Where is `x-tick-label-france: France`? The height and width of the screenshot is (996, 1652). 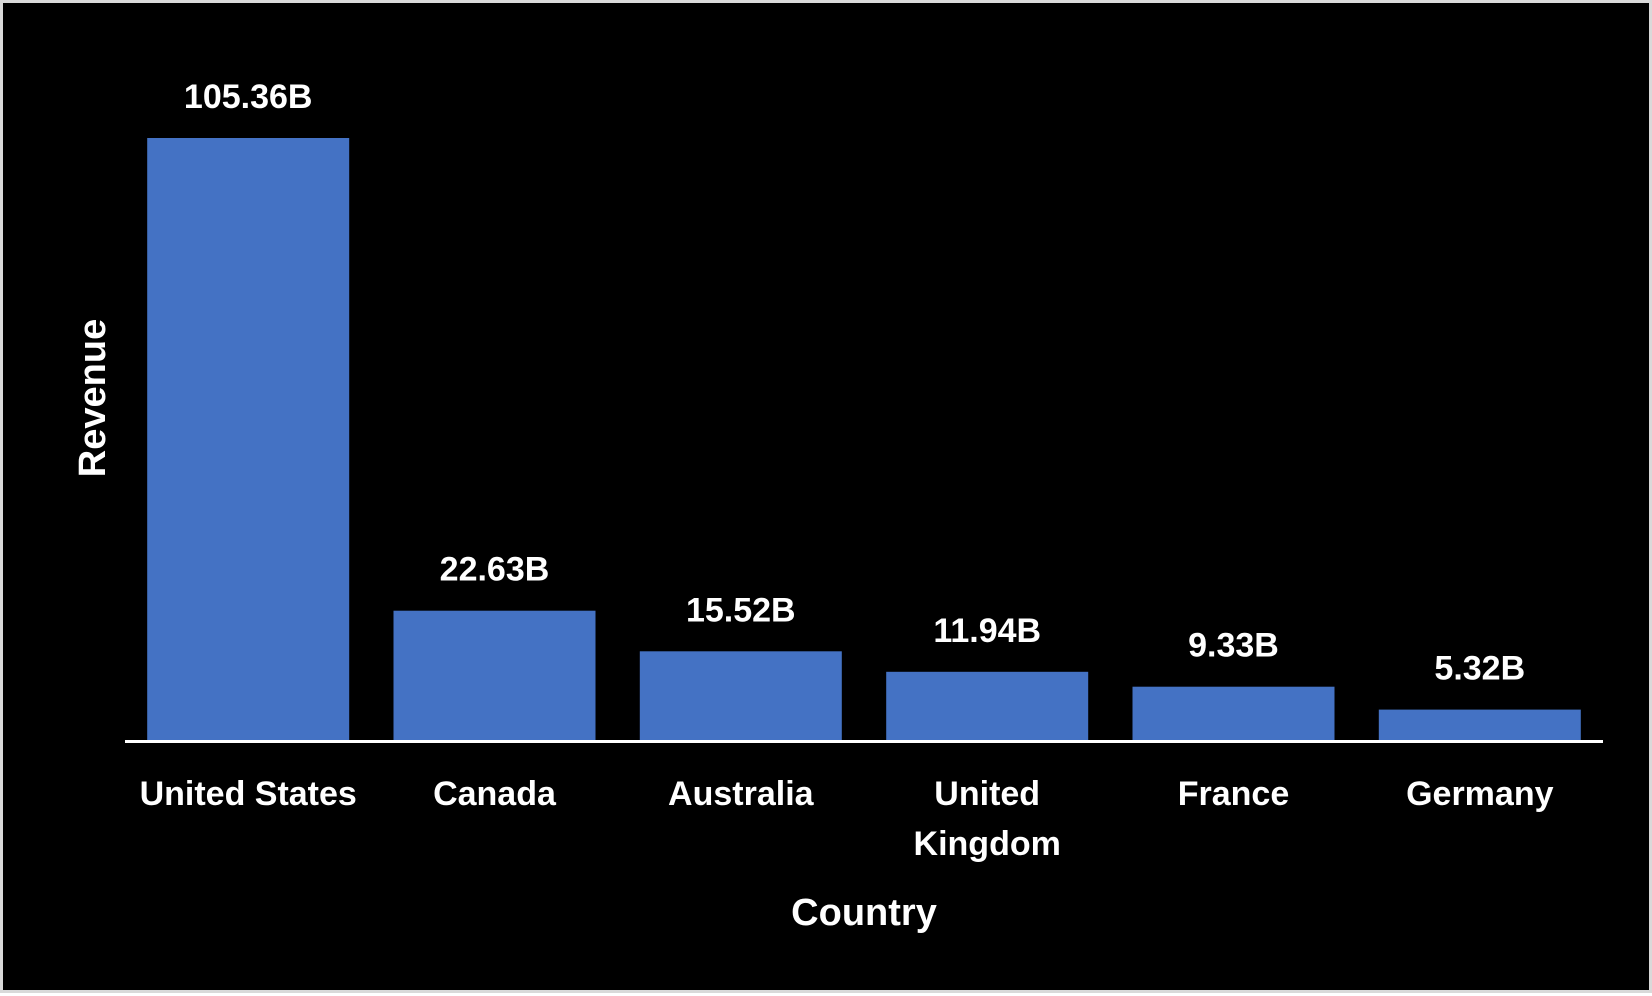 x-tick-label-france: France is located at coordinates (1234, 794).